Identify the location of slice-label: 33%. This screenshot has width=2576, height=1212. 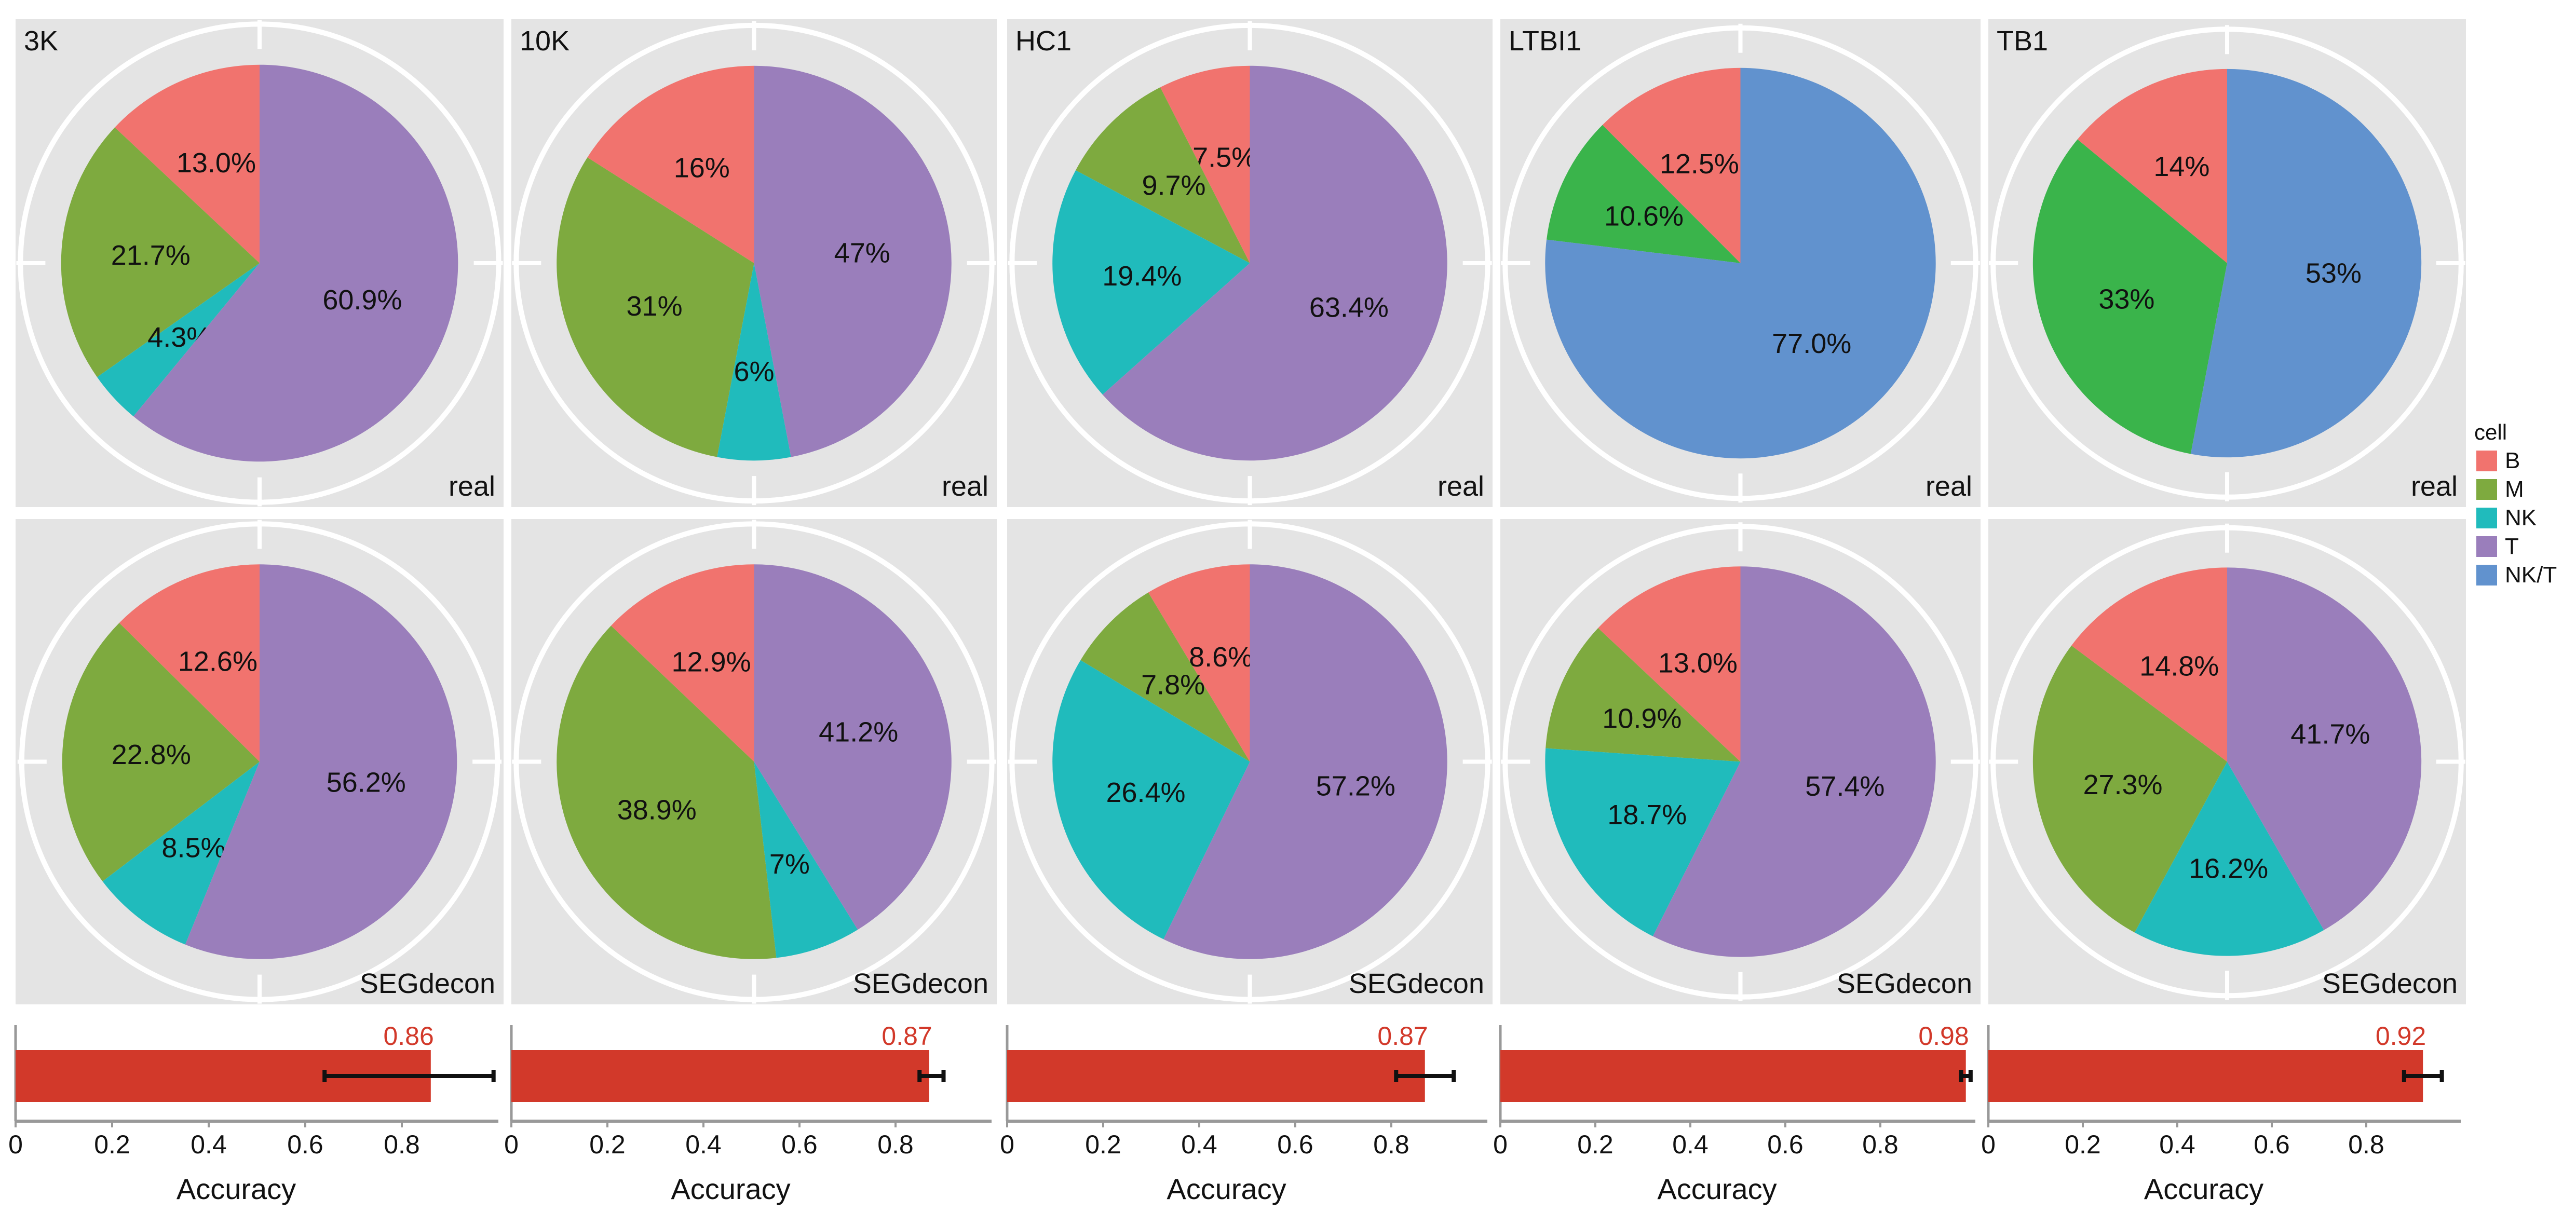
(2126, 300).